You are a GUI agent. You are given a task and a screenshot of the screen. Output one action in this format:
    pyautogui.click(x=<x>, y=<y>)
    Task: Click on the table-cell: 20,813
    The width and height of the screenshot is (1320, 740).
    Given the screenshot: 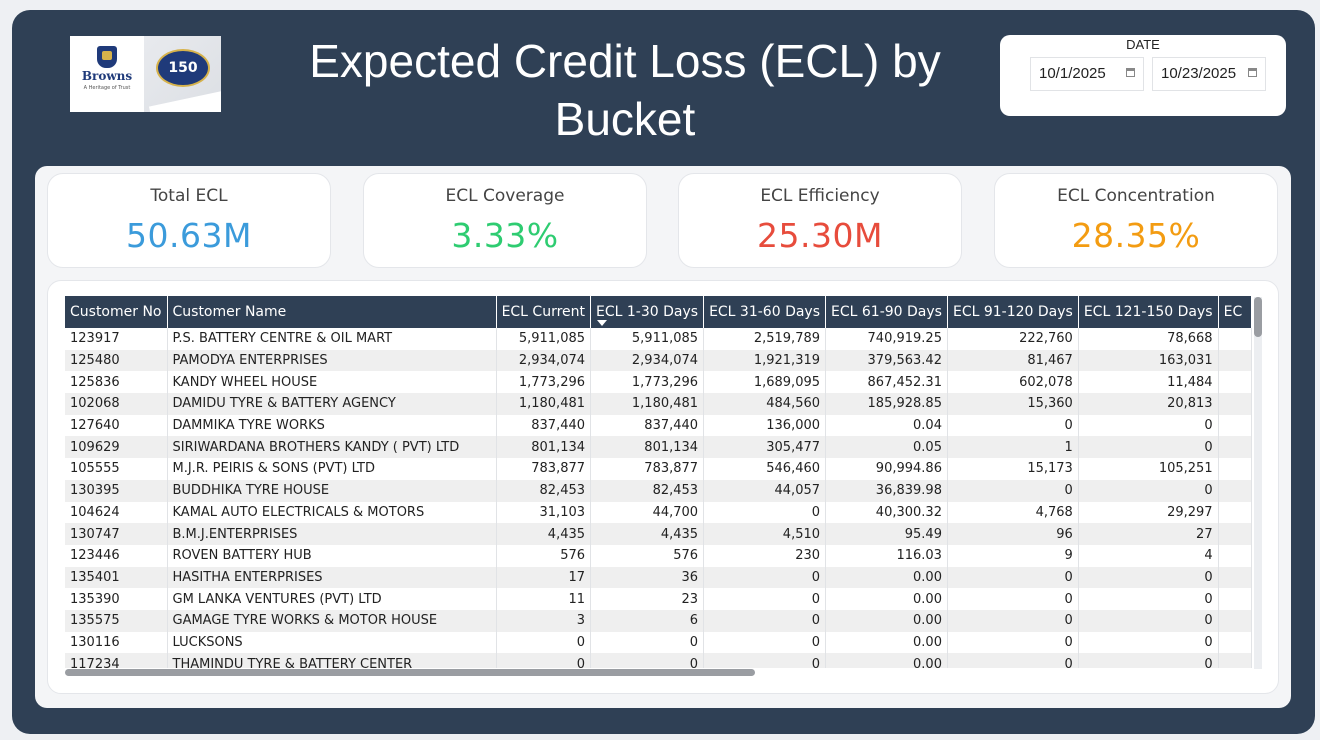 What is the action you would take?
    pyautogui.click(x=1148, y=404)
    